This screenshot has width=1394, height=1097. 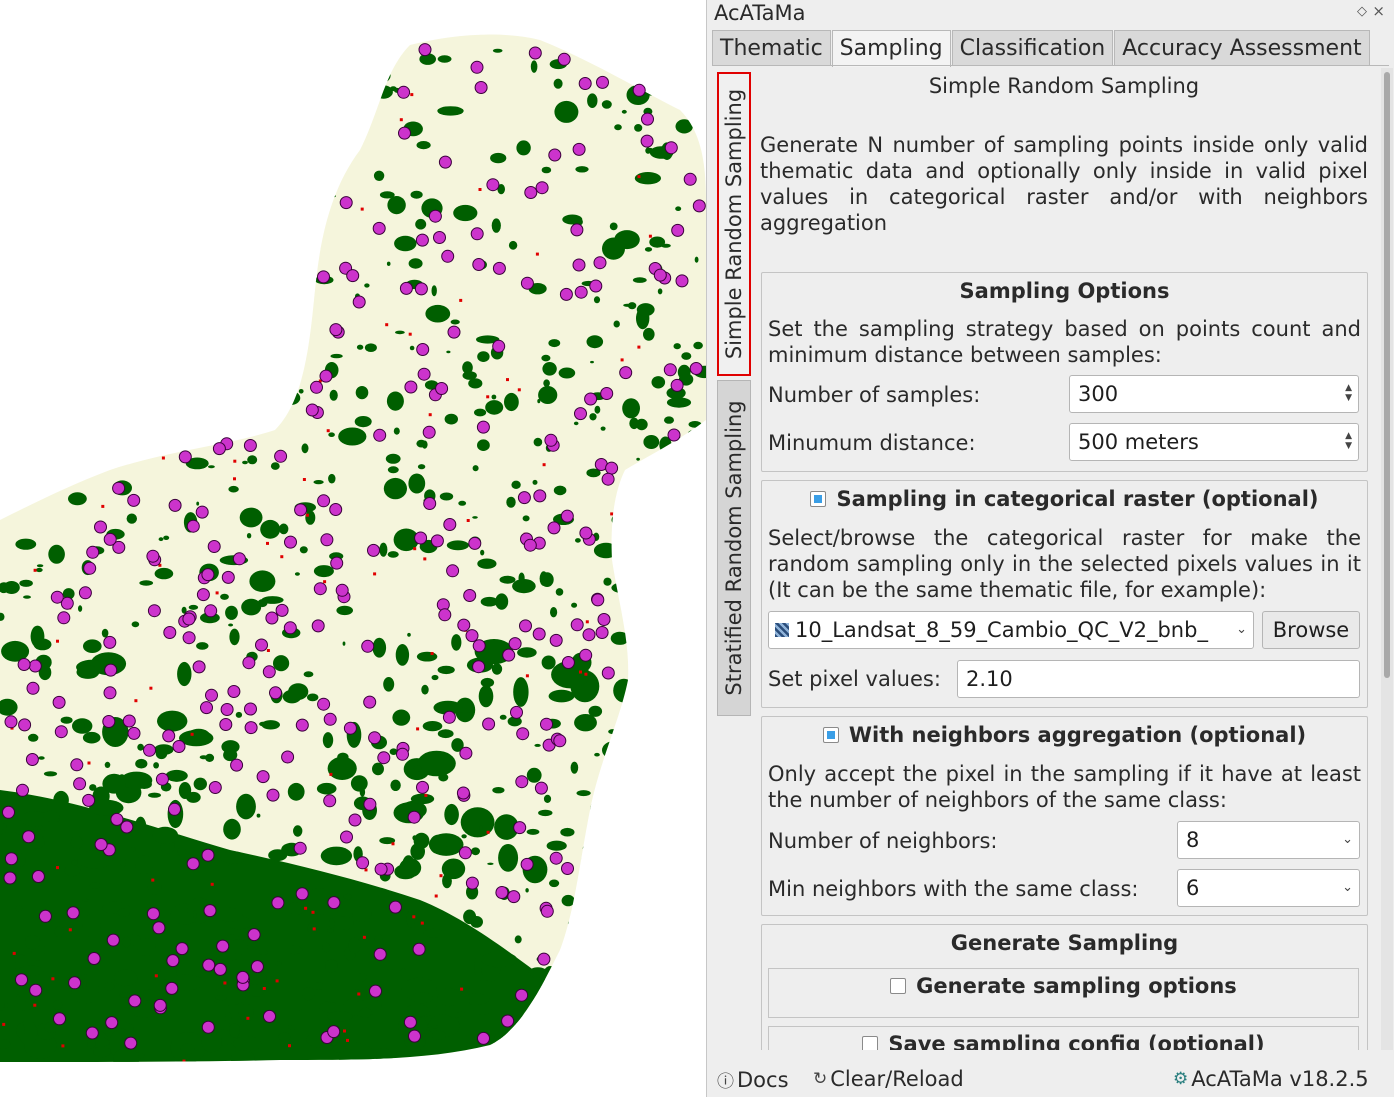 What do you see at coordinates (888, 1079) in the screenshot?
I see `clear-reload-button: ↻ Clear/Reload` at bounding box center [888, 1079].